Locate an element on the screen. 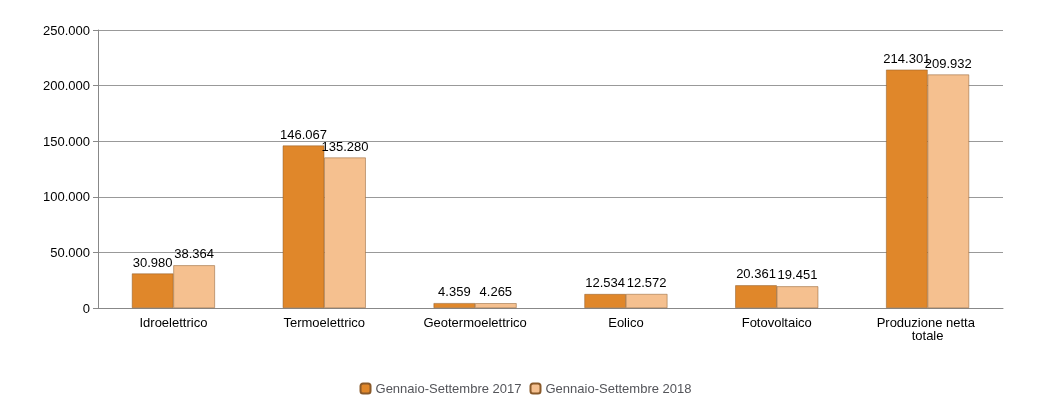 The image size is (1051, 417). data-label: 12.534 is located at coordinates (605, 283).